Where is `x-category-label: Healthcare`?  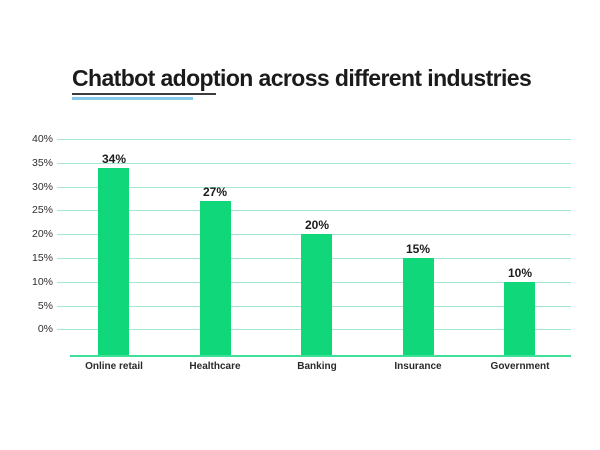 x-category-label: Healthcare is located at coordinates (215, 366).